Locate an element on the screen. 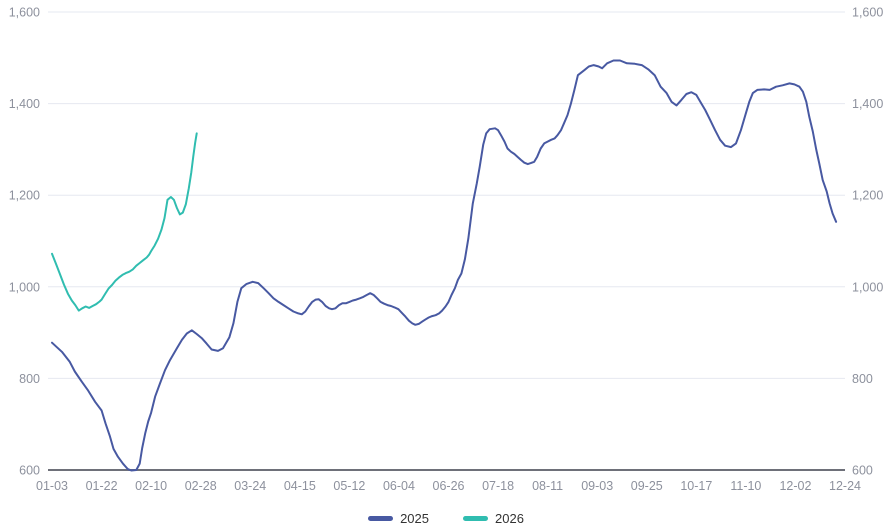 This screenshot has width=892, height=531. x-axis-label: 06-26 is located at coordinates (449, 486).